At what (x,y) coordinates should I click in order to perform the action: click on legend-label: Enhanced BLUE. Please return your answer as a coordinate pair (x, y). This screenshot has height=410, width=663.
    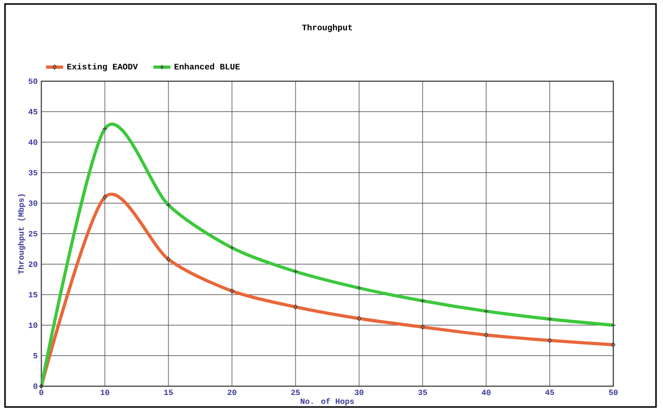
    Looking at the image, I should click on (207, 66).